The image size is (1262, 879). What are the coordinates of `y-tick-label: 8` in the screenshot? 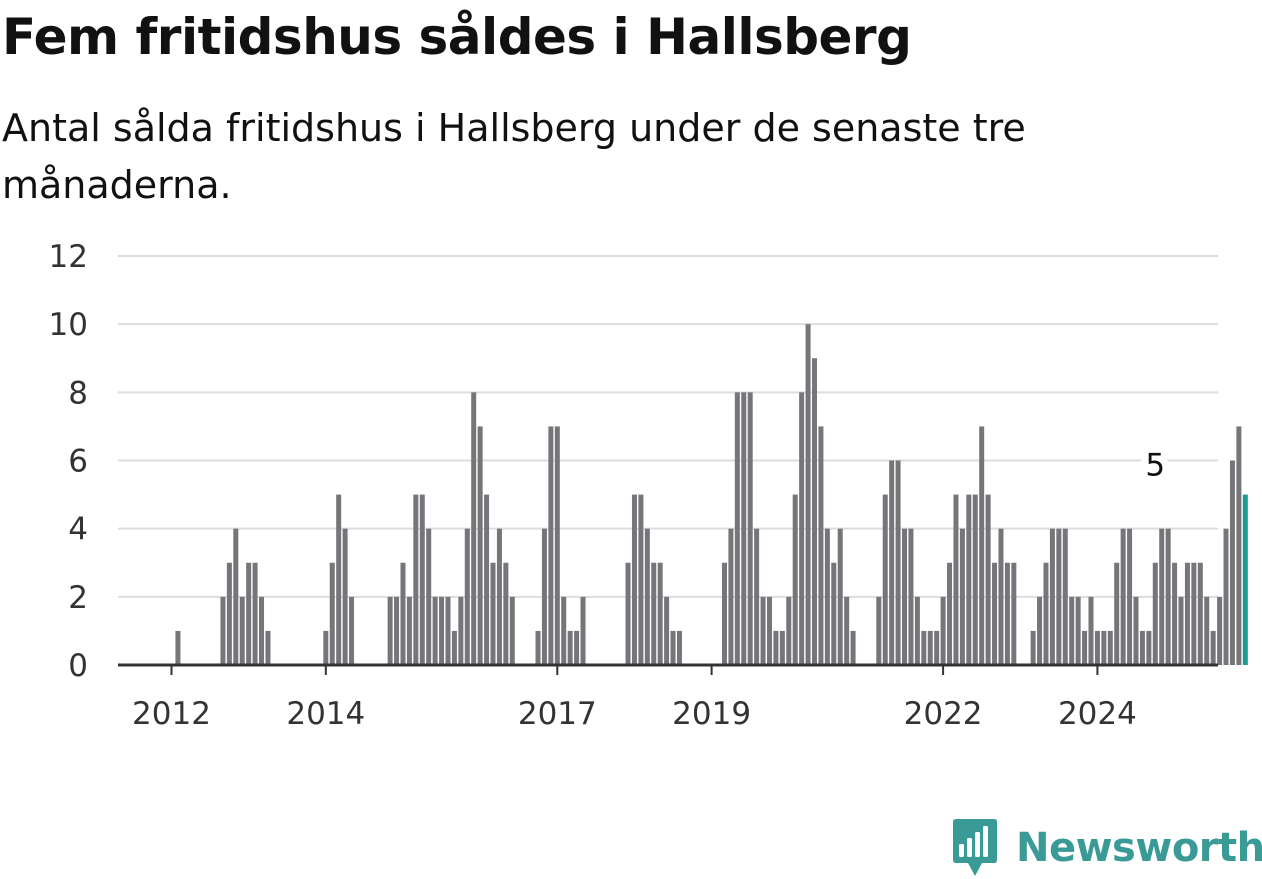 It's located at (78, 393).